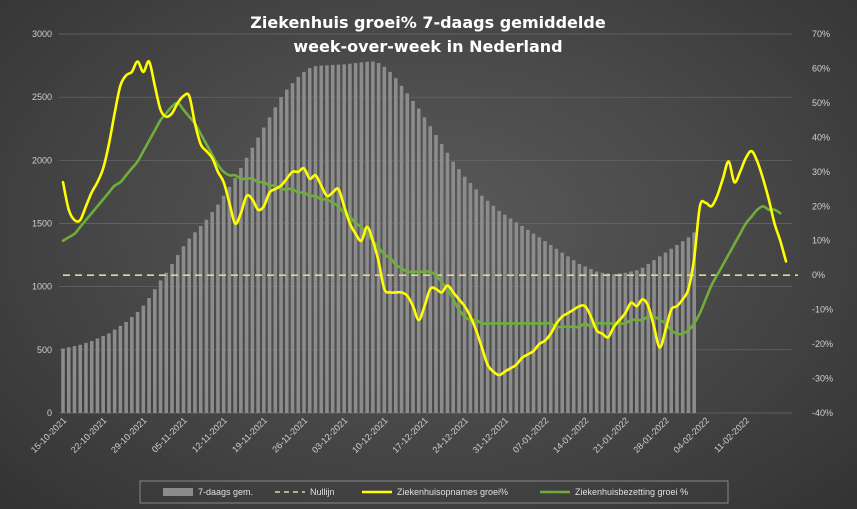 This screenshot has width=857, height=509. I want to click on left-axis-ticks: 0 500 1000 1500 2000 2500 3000, so click(42, 223).